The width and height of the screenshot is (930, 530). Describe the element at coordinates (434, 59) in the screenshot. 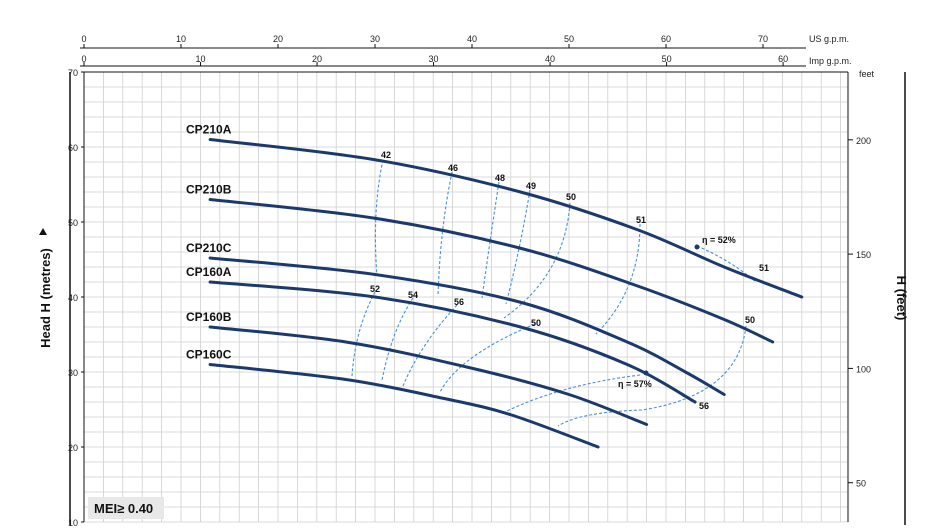

I see `imp-gpm-tick-label: 30` at that location.